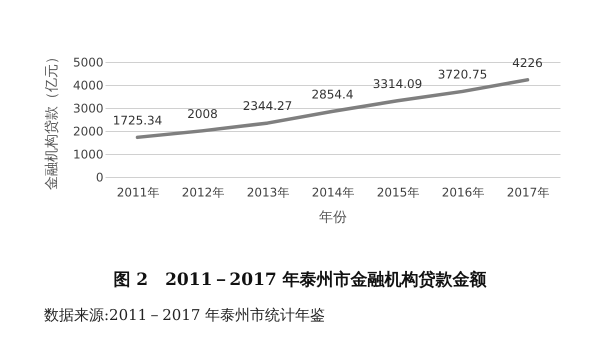 This screenshot has height=340, width=600. What do you see at coordinates (463, 74) in the screenshot?
I see `data-label: 3720.75` at bounding box center [463, 74].